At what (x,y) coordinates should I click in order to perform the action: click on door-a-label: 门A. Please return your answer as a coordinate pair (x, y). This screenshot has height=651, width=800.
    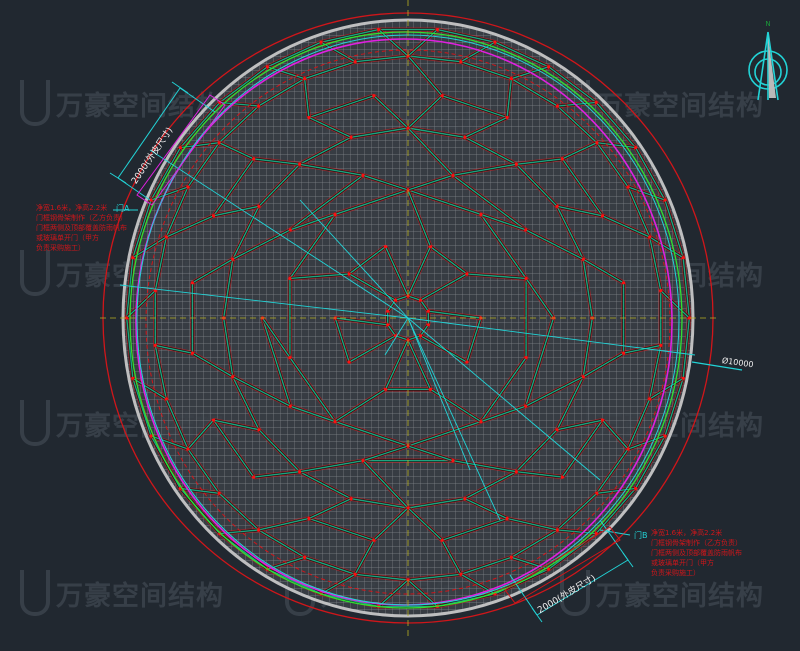
    Looking at the image, I should click on (123, 208).